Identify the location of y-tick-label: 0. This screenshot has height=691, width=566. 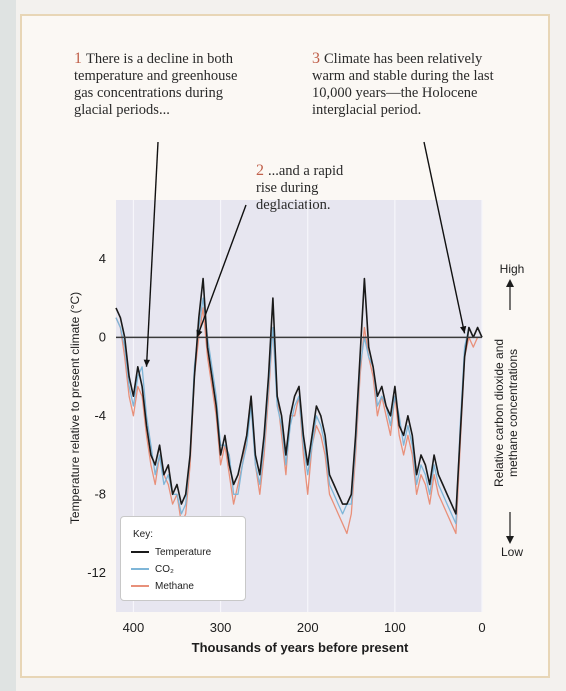
(102, 336).